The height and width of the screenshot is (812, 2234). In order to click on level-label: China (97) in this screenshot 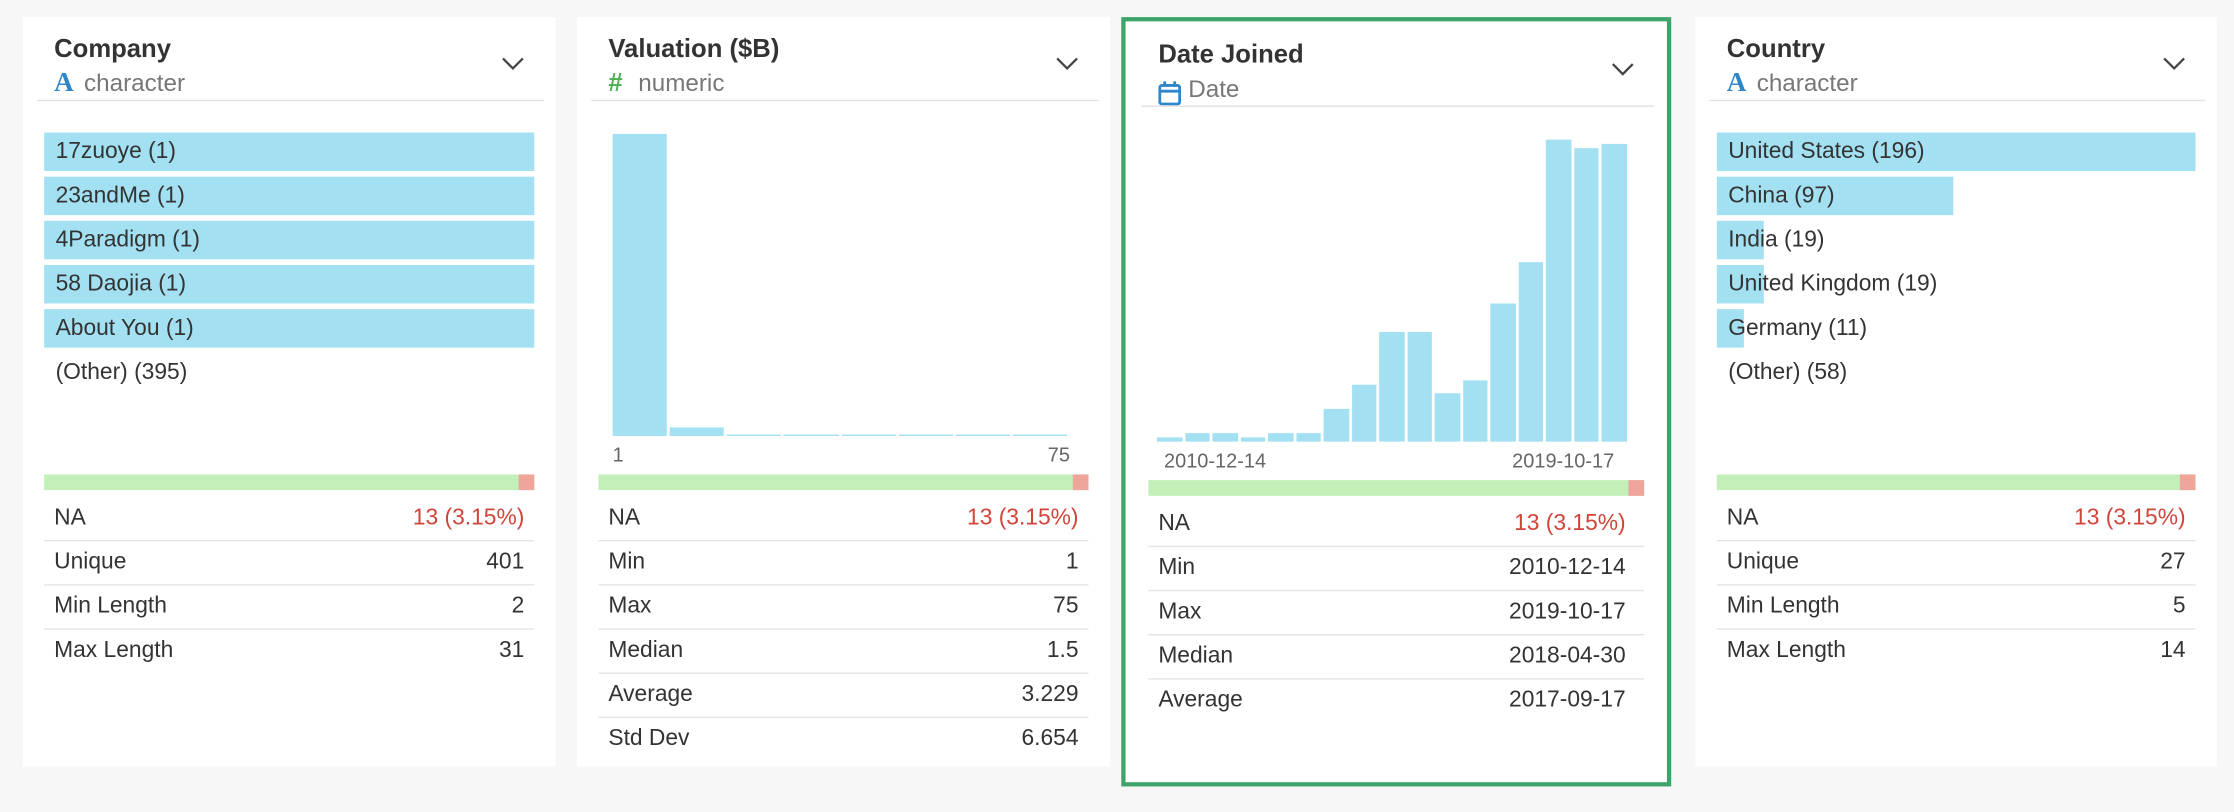, I will do `click(1781, 196)`.